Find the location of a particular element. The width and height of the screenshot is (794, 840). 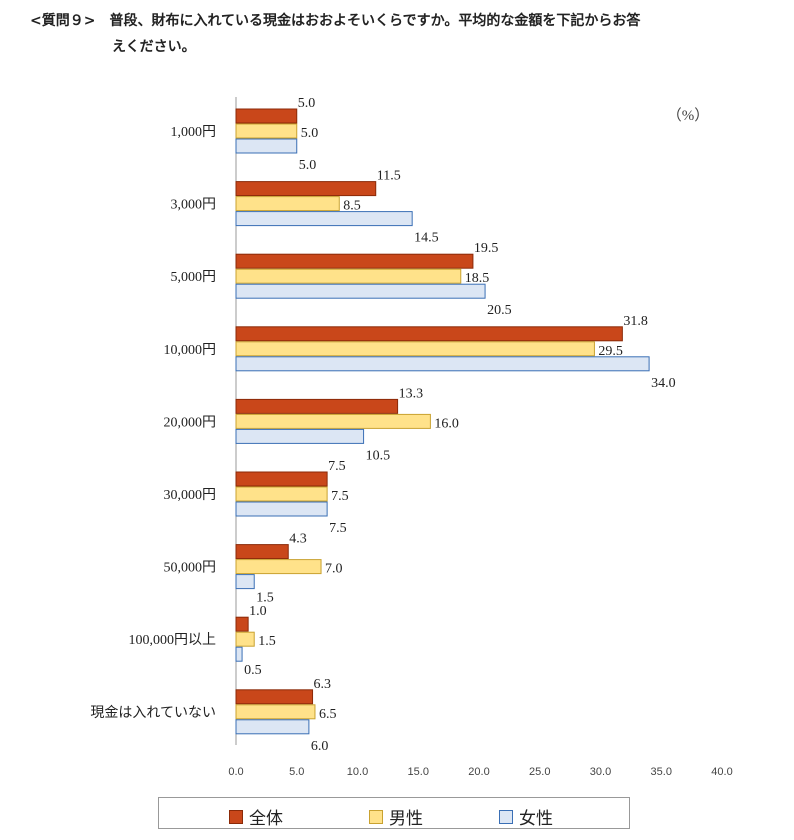

category-label: 30,000円 is located at coordinates (190, 495).